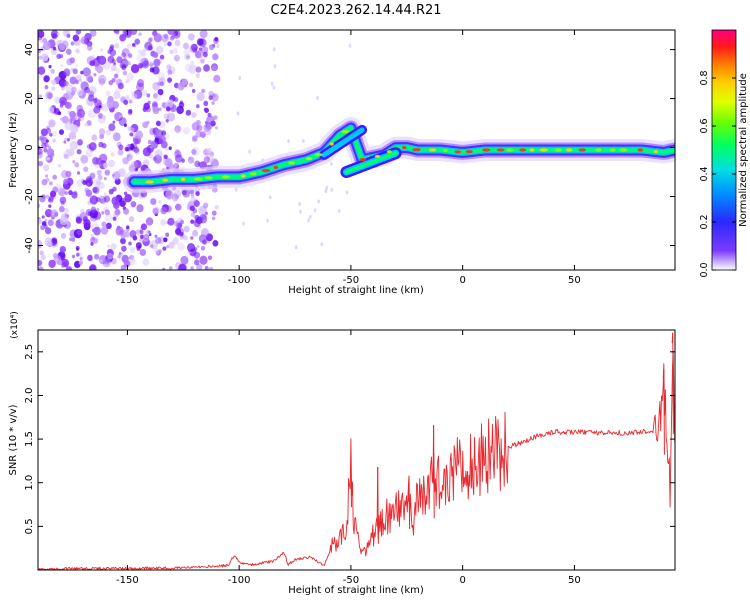 This screenshot has width=750, height=600. What do you see at coordinates (356, 590) in the screenshot?
I see `snr-xlabel: Height of straight line (km)` at bounding box center [356, 590].